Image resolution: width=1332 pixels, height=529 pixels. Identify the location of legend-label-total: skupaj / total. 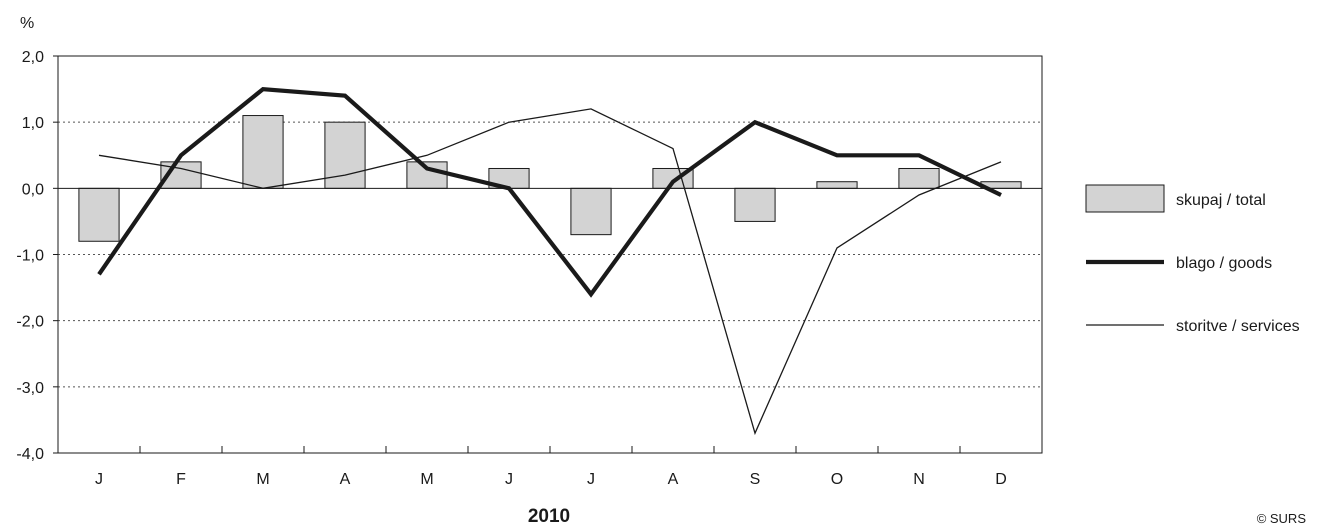
(1221, 200).